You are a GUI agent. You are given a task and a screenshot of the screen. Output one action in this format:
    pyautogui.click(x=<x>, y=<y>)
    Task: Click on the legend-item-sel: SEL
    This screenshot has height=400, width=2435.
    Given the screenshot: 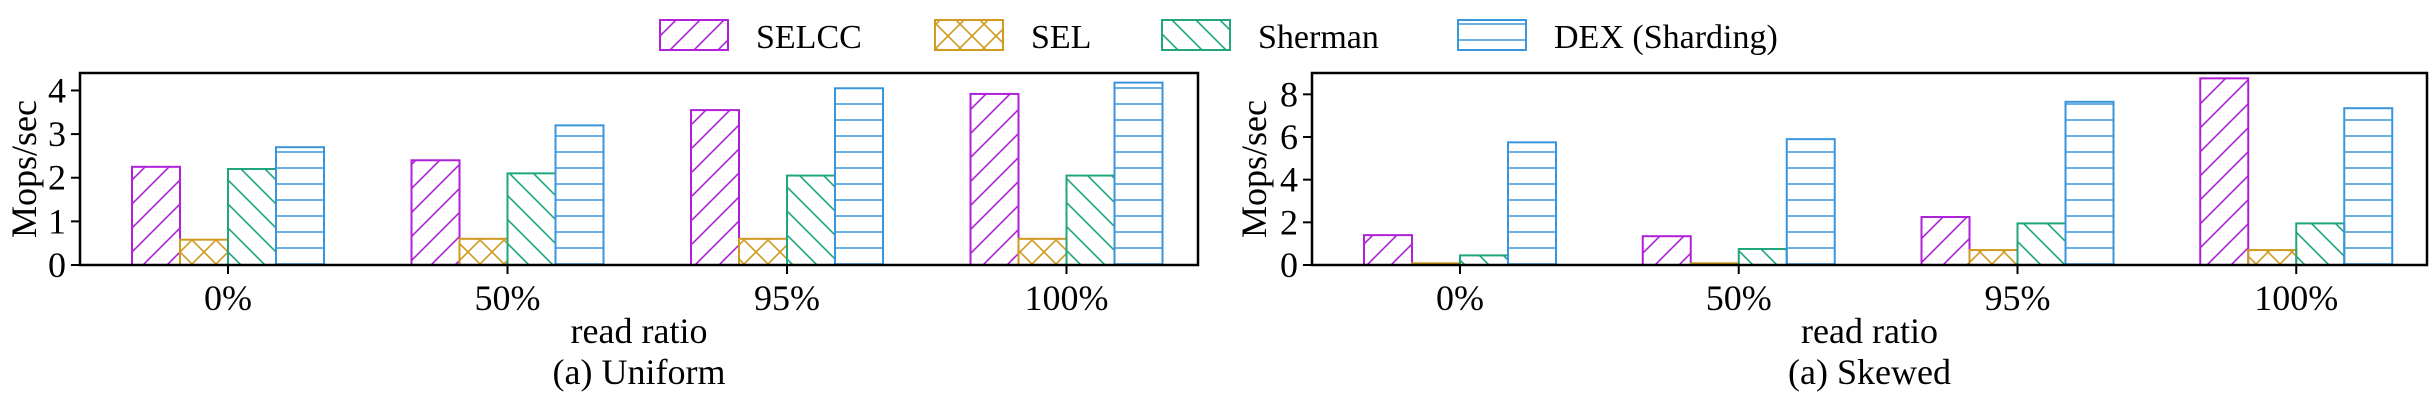 What is the action you would take?
    pyautogui.click(x=1012, y=37)
    